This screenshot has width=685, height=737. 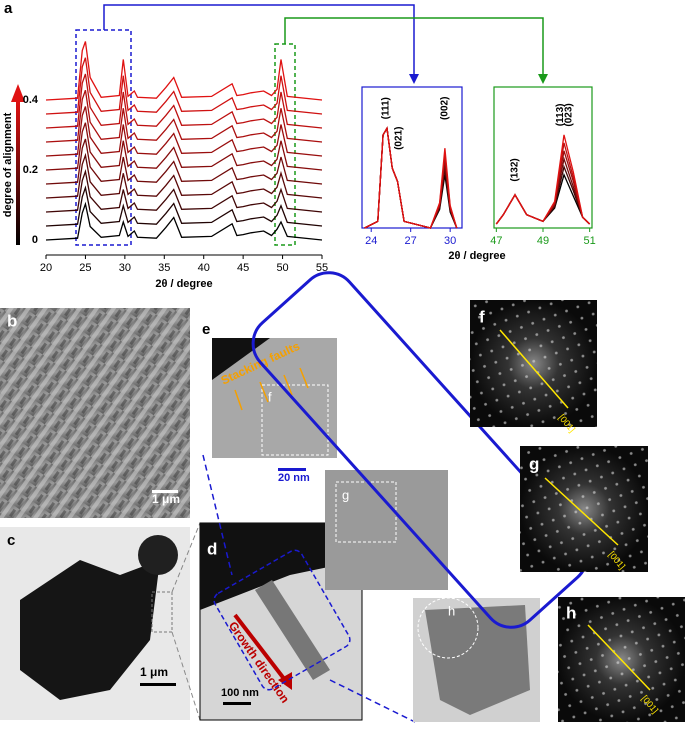 What do you see at coordinates (568, 114) in the screenshot?
I see `peak-label: (023)` at bounding box center [568, 114].